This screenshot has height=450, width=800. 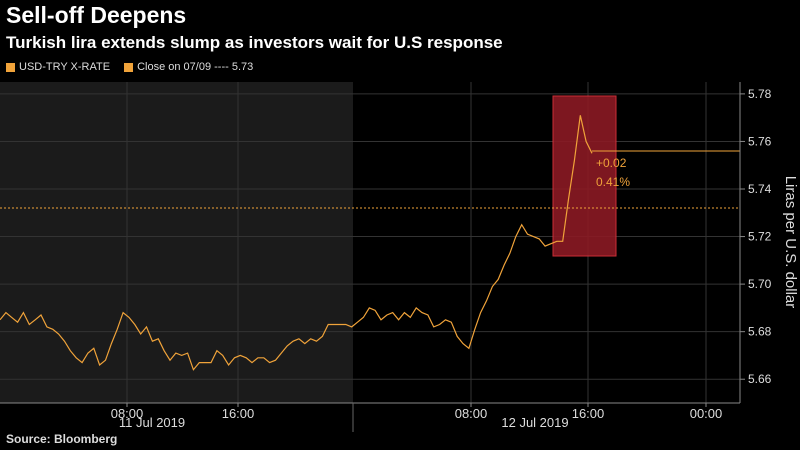 I want to click on date-label-2: 12 Jul 2019, so click(x=534, y=422).